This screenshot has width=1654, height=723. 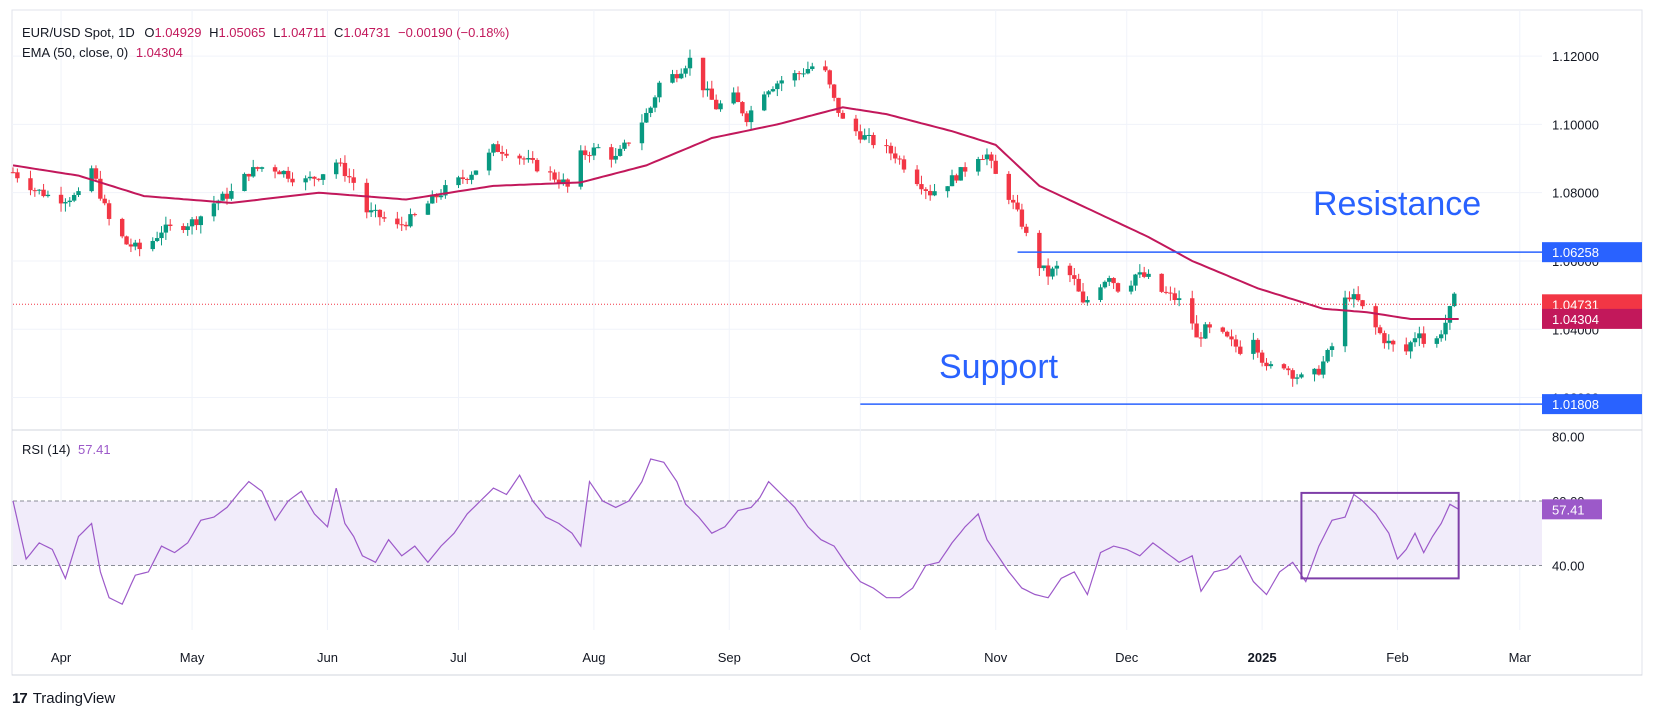 What do you see at coordinates (178, 32) in the screenshot?
I see `open-value: 1.04929` at bounding box center [178, 32].